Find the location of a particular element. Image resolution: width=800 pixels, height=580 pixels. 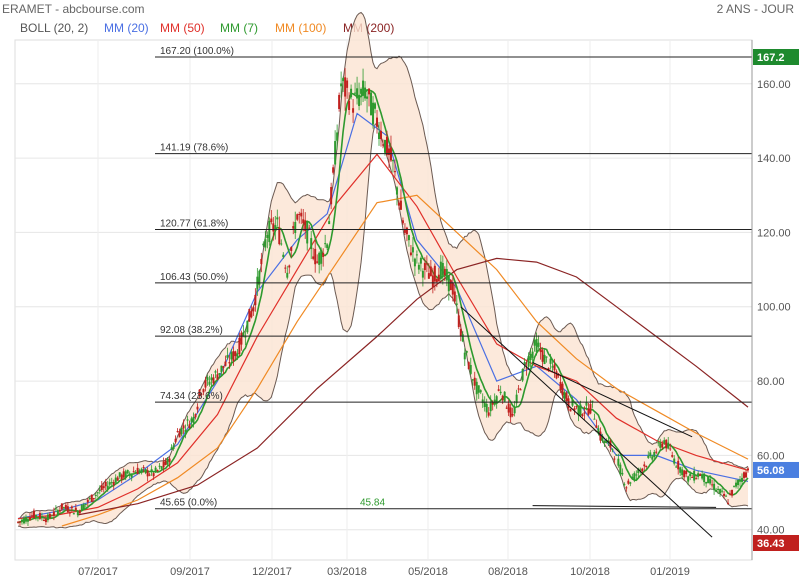

legend-item: BOLL (20, 2) is located at coordinates (54, 28).